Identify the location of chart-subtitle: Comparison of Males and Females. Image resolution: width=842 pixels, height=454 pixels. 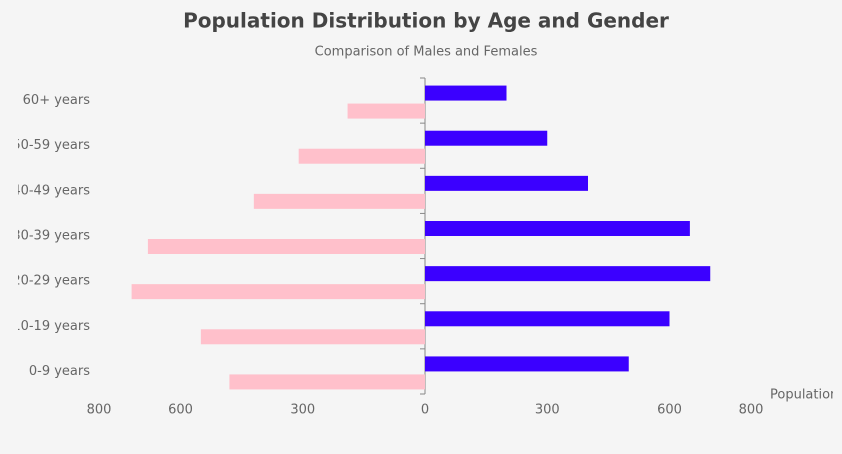
(426, 52).